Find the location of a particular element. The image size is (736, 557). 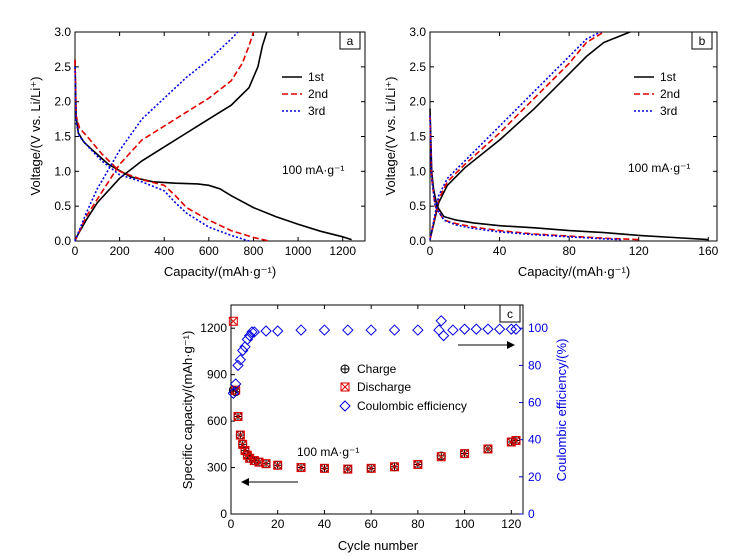

y-tick-label: 600 is located at coordinates (217, 421).